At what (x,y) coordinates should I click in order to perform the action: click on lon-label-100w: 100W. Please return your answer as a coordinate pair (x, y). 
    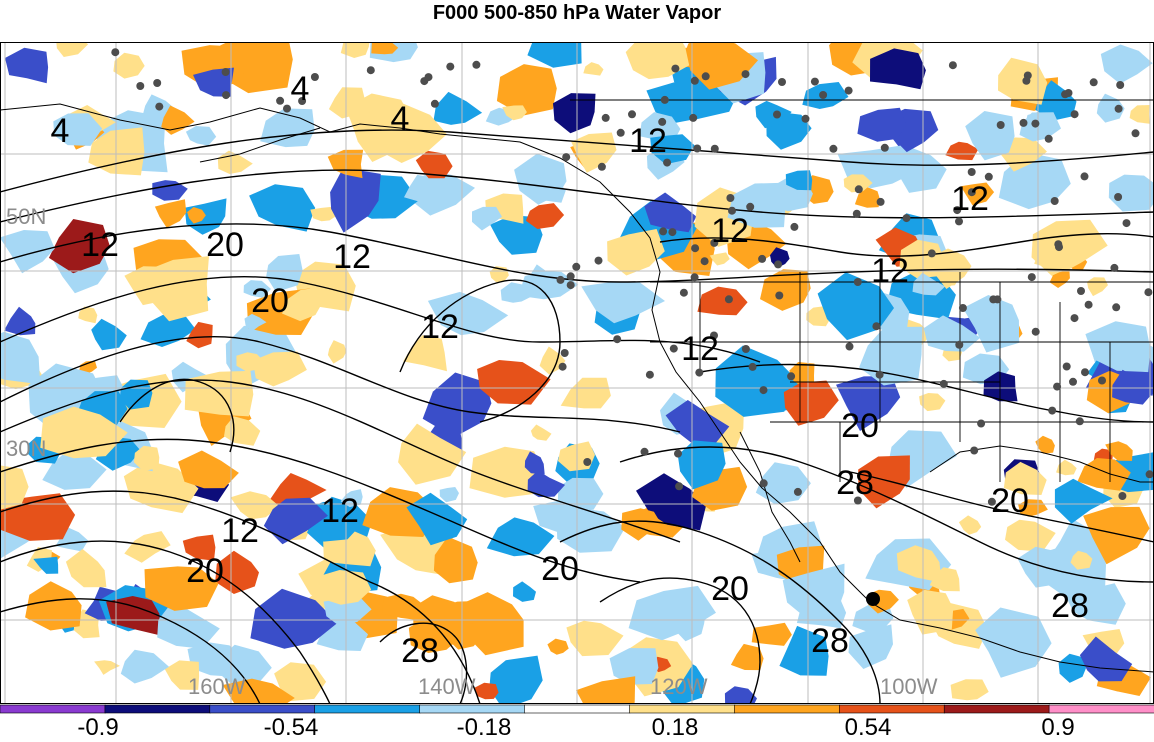
    Looking at the image, I should click on (909, 686).